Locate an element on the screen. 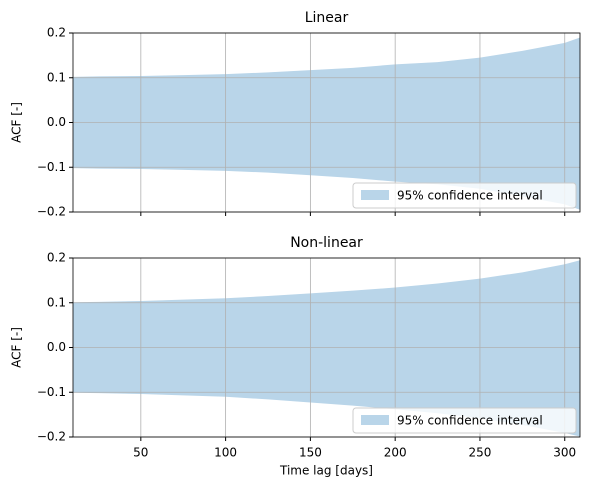 This screenshot has height=490, width=590. x-axis-label: Time lag [days] is located at coordinates (326, 471).